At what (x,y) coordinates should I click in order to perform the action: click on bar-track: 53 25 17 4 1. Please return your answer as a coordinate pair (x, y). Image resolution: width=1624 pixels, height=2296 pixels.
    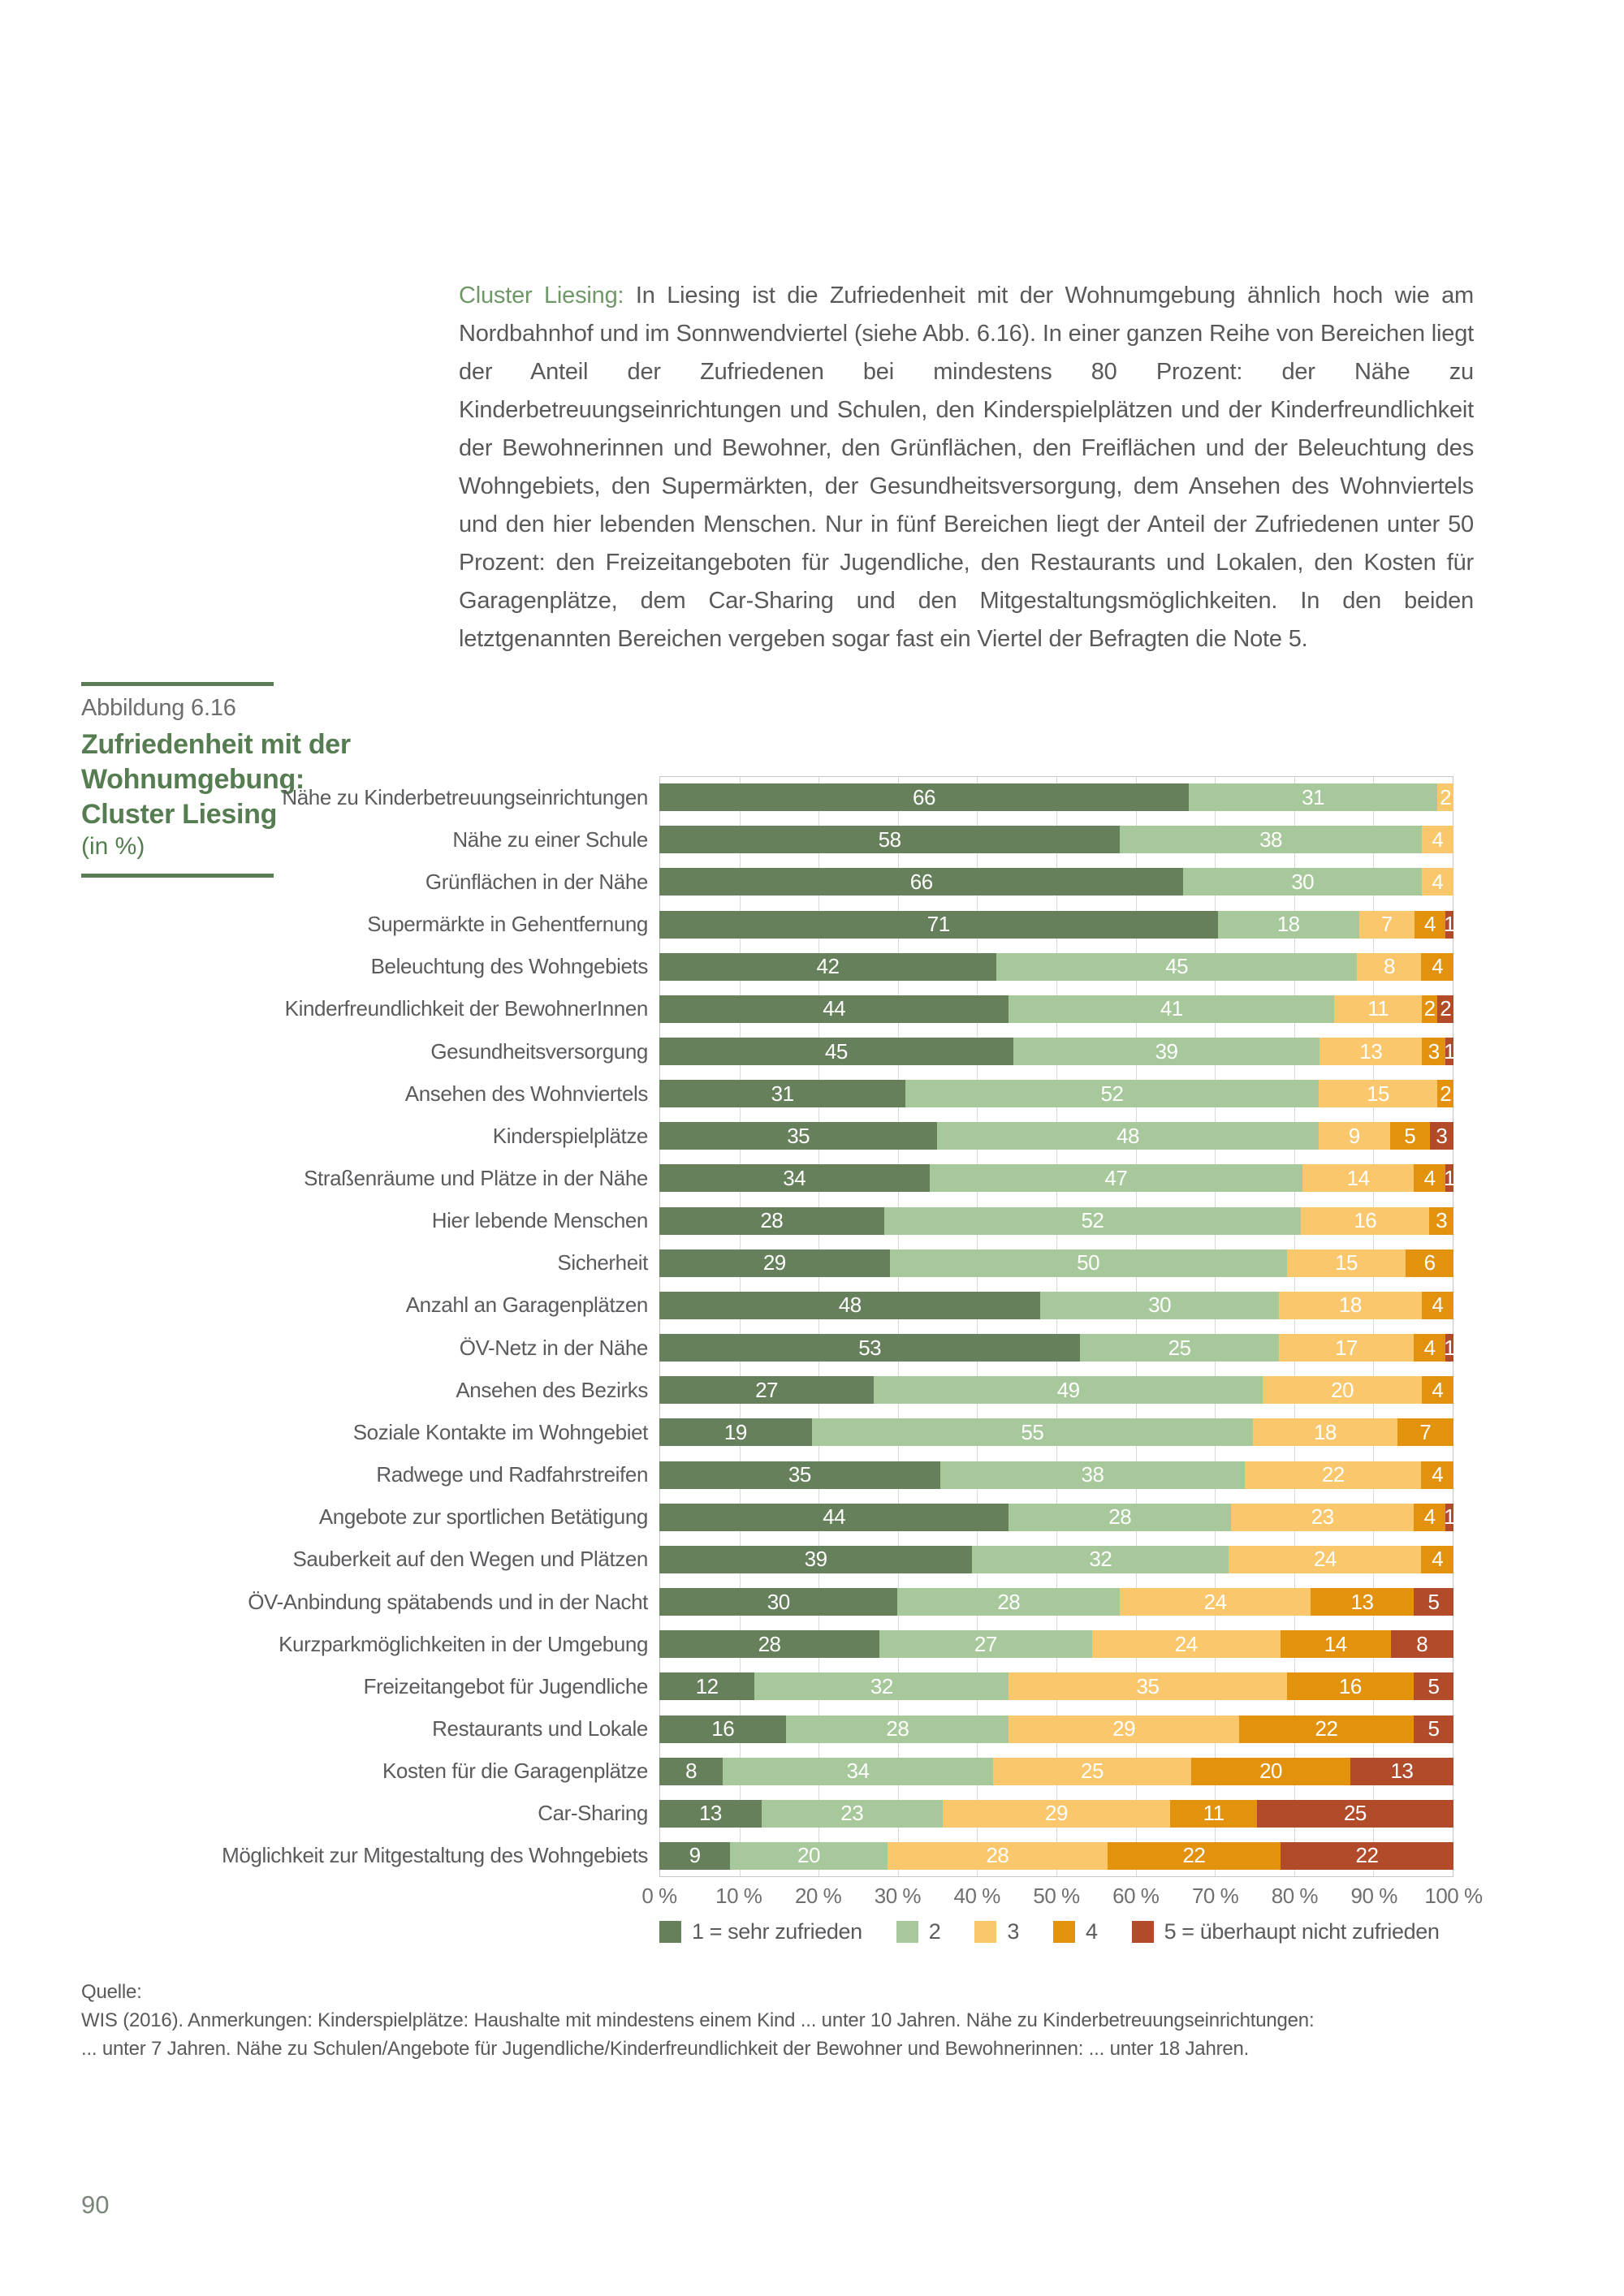
    Looking at the image, I should click on (1058, 1348).